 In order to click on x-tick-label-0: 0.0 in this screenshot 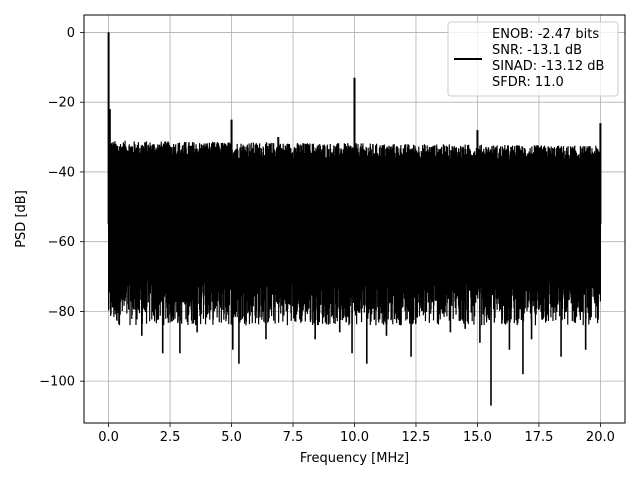, I will do `click(108, 437)`.